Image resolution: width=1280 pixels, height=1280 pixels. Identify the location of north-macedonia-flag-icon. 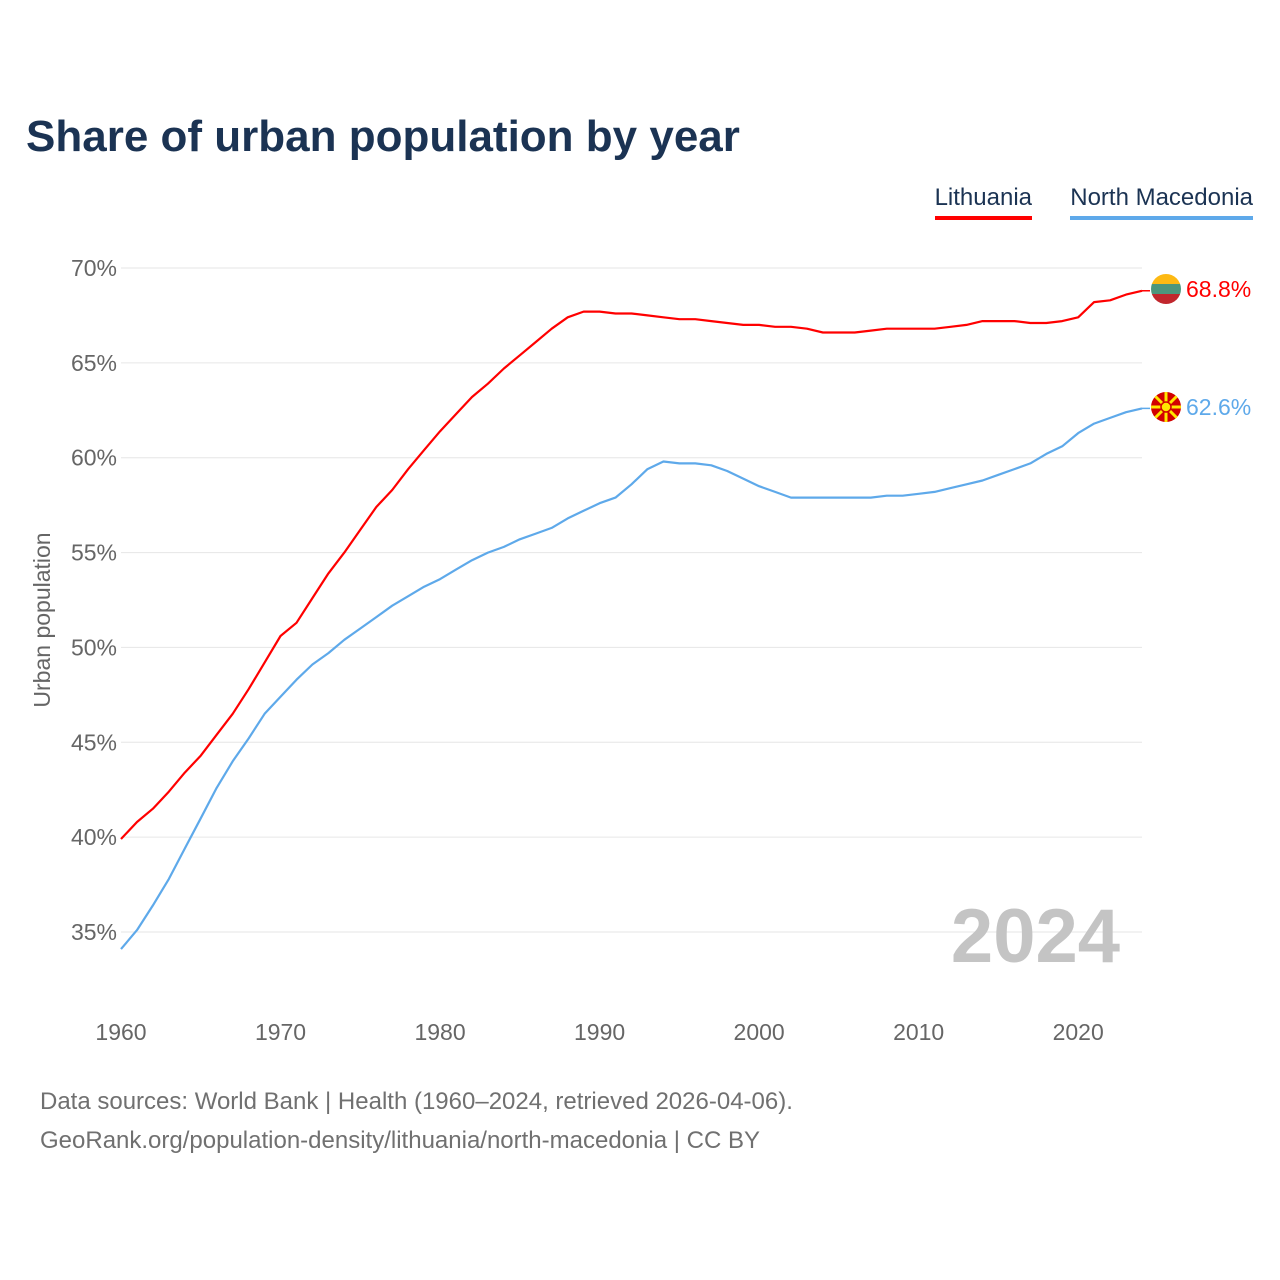
(1166, 407).